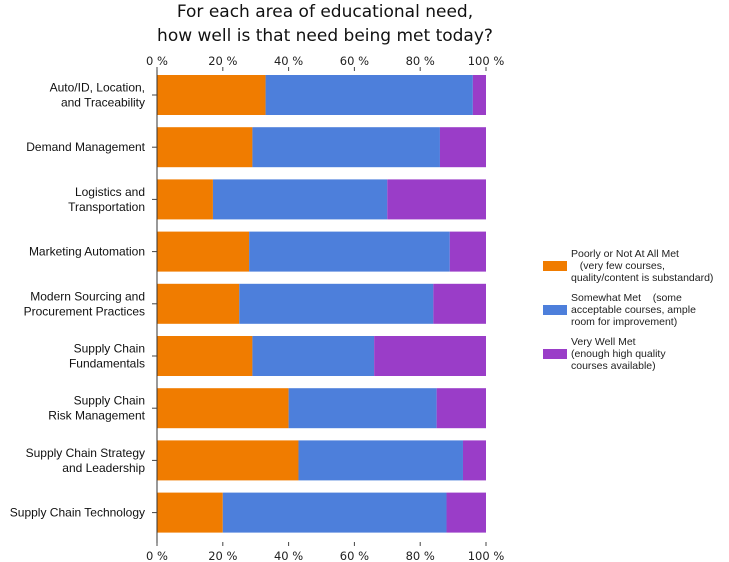 This screenshot has height=562, width=729. I want to click on legend-label: Poorly or Not At All Met, so click(625, 254).